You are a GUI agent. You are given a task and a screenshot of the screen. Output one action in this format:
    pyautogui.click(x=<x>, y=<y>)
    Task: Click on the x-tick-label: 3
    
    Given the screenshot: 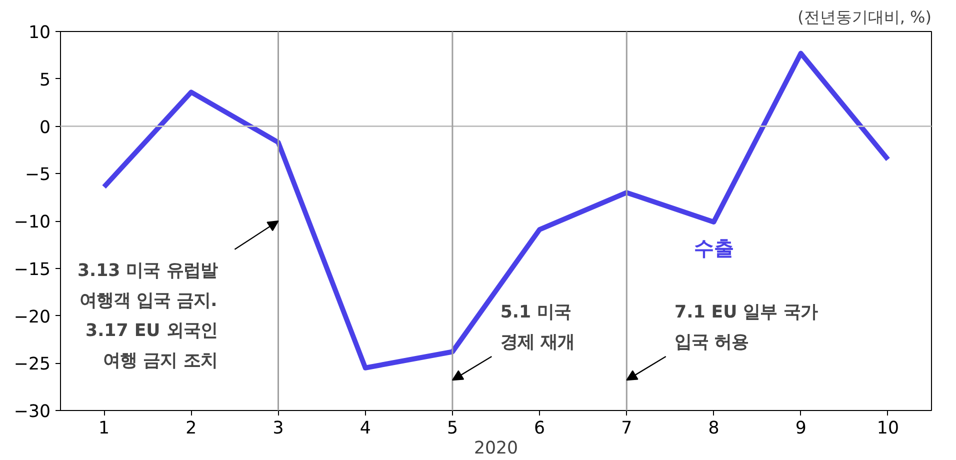 What is the action you would take?
    pyautogui.click(x=278, y=428)
    